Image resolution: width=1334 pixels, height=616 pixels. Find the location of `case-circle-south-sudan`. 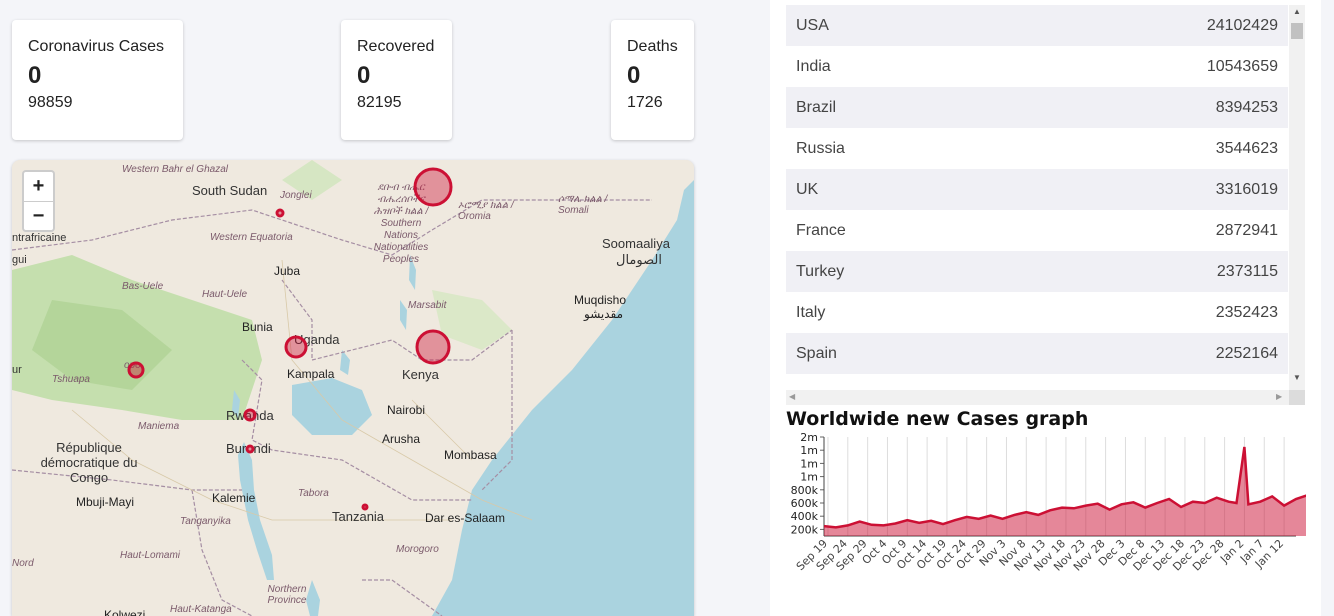

case-circle-south-sudan is located at coordinates (280, 213).